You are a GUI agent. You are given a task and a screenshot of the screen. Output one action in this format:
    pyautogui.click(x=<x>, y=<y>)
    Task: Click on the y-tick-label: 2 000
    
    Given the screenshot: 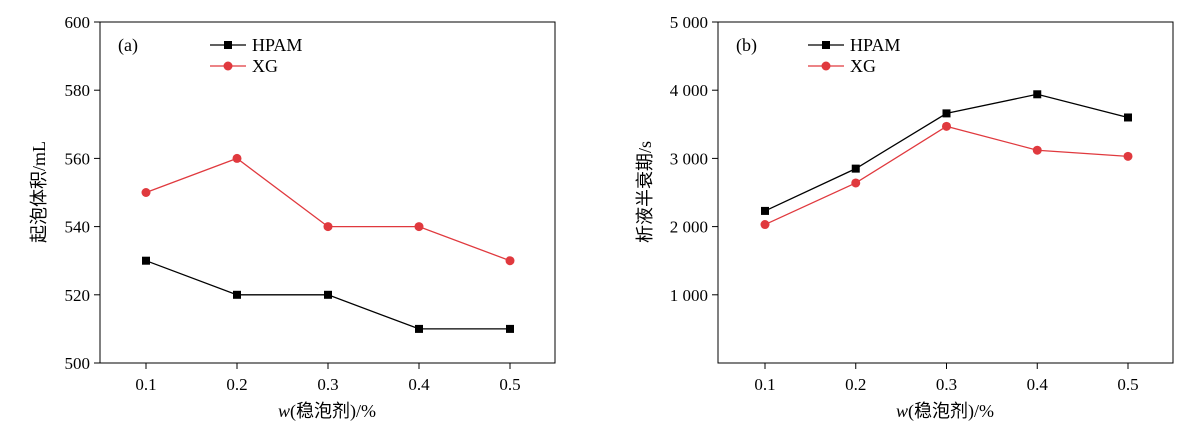 What is the action you would take?
    pyautogui.click(x=689, y=227)
    